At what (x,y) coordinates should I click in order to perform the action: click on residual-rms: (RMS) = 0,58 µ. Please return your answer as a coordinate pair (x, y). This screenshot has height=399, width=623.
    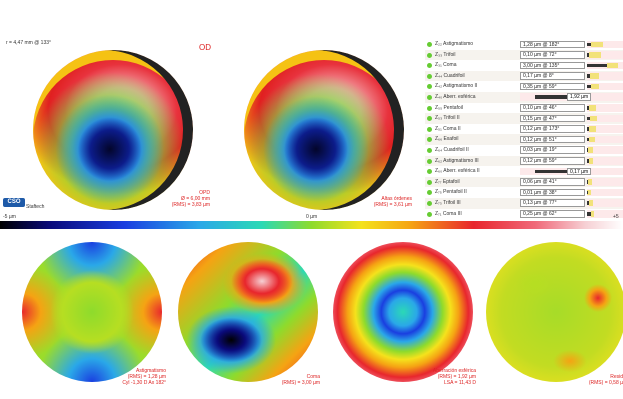
    Looking at the image, I should click on (605, 383).